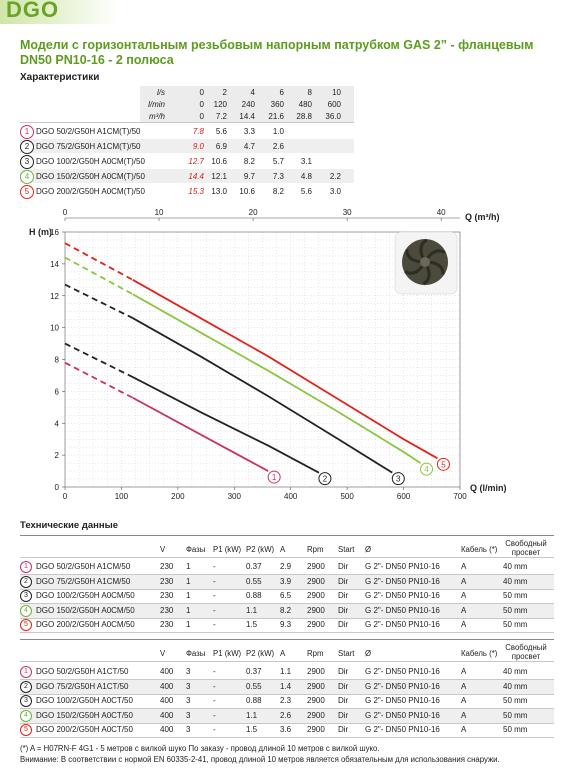 Image resolution: width=566 pixels, height=773 pixels. What do you see at coordinates (286, 700) in the screenshot?
I see `tech-value-a: 2.3` at bounding box center [286, 700].